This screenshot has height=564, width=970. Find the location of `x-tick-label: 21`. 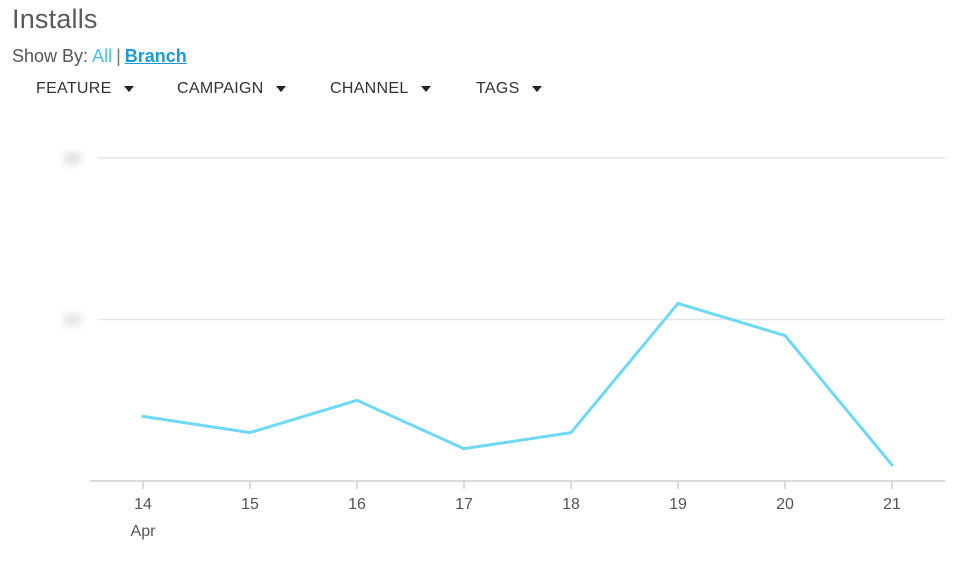

x-tick-label: 21 is located at coordinates (892, 504).